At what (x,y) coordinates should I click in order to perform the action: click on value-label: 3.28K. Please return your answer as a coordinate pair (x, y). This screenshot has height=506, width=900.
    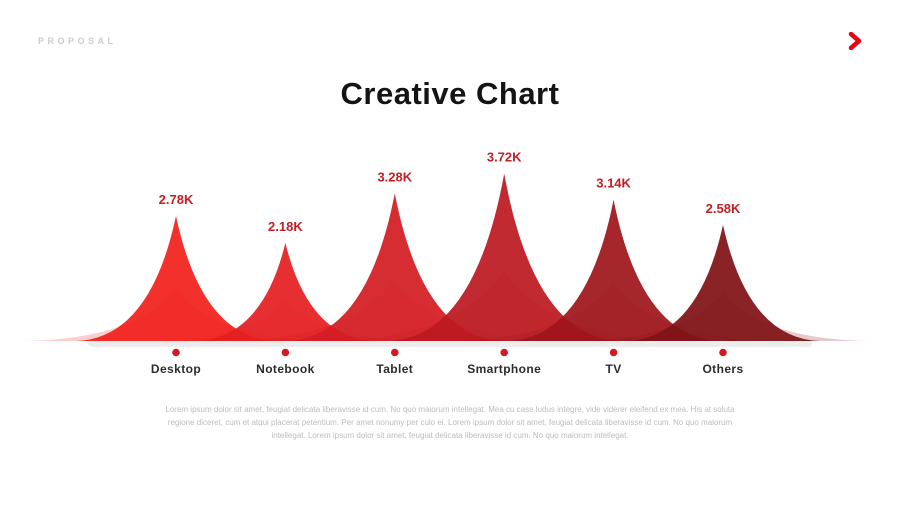
    Looking at the image, I should click on (394, 176).